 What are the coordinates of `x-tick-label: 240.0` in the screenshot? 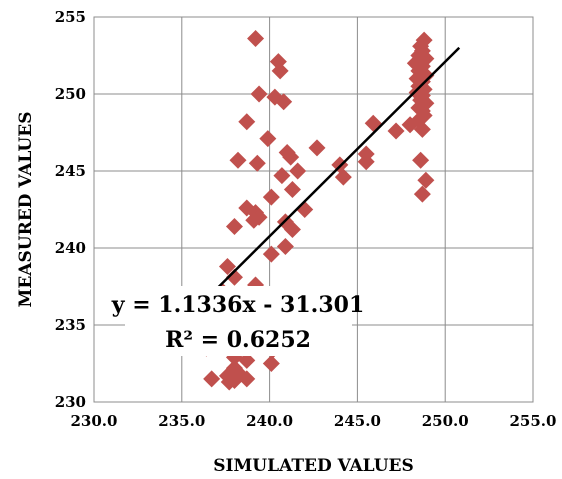 It's located at (269, 421).